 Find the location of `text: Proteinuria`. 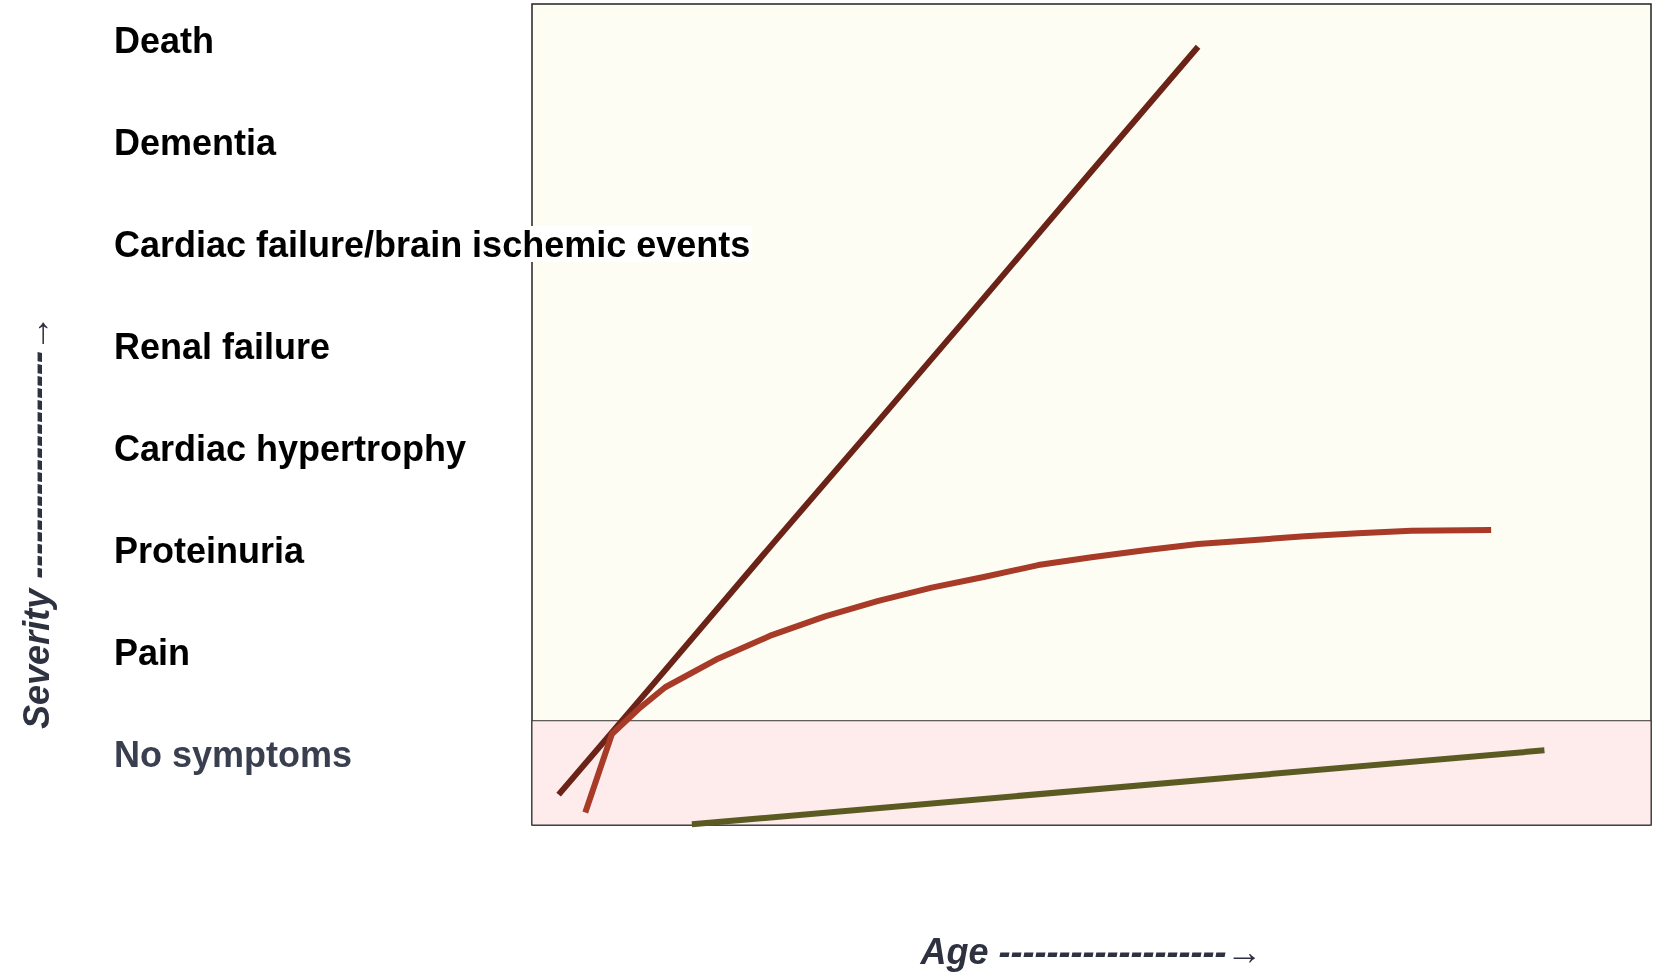

text: Proteinuria is located at coordinates (210, 550).